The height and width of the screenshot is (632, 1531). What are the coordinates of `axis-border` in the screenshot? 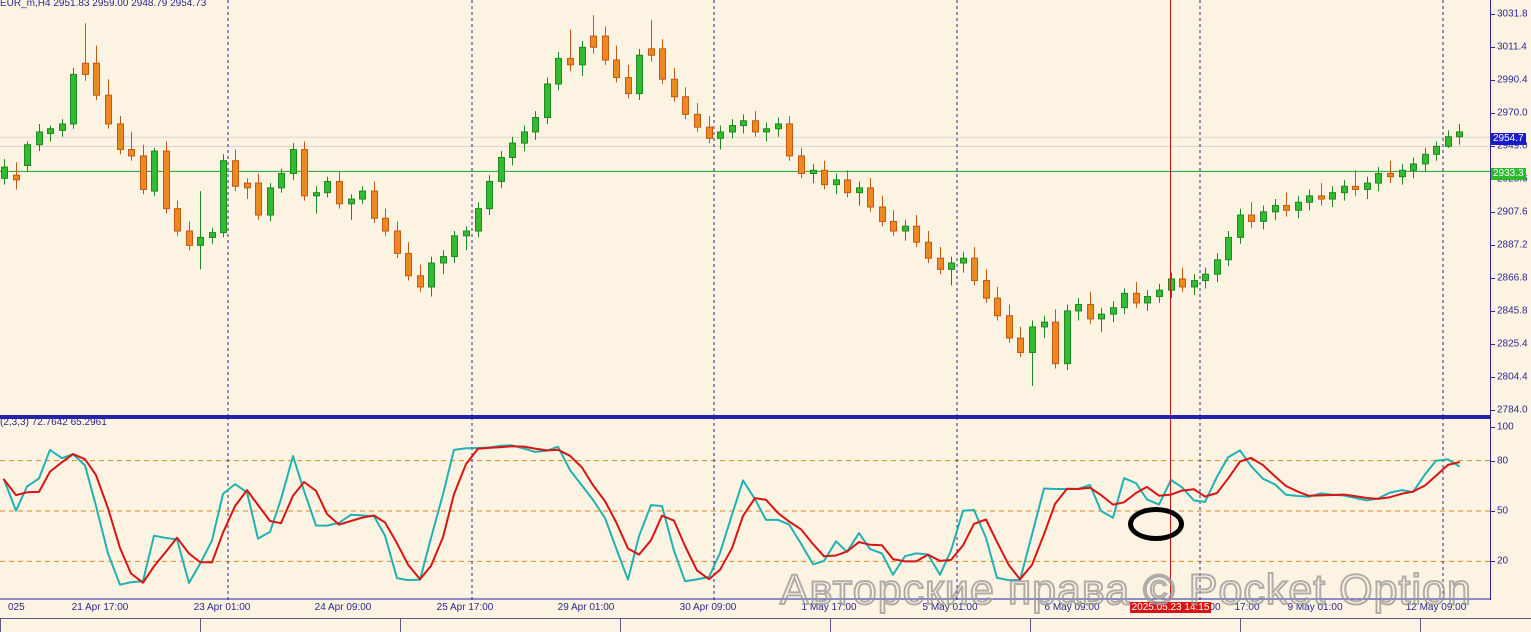 It's located at (1490, 300).